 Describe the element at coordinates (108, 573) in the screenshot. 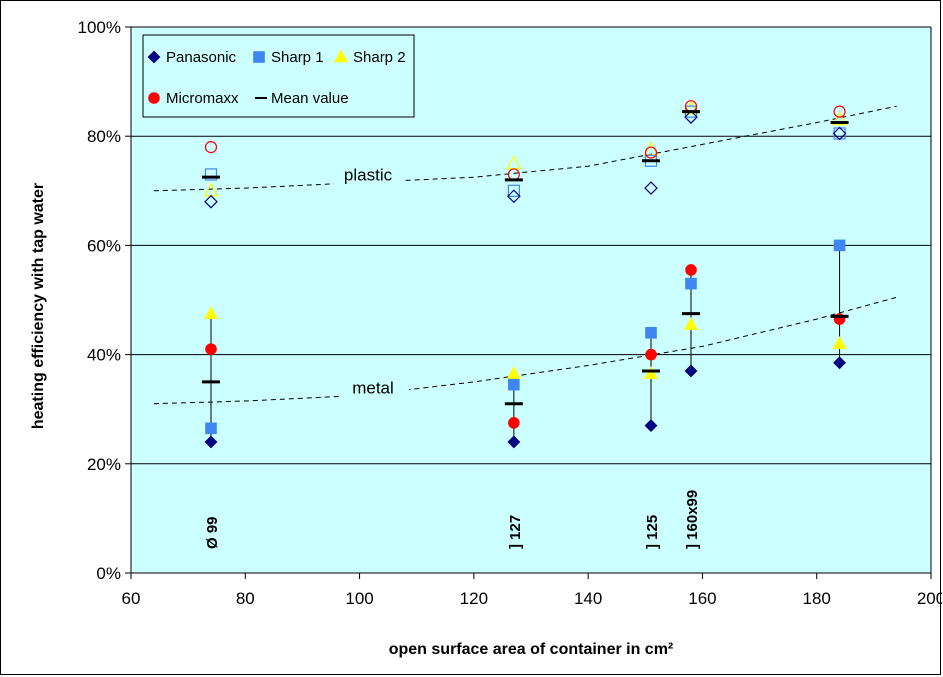

I see `y-tick-label: 0%` at that location.